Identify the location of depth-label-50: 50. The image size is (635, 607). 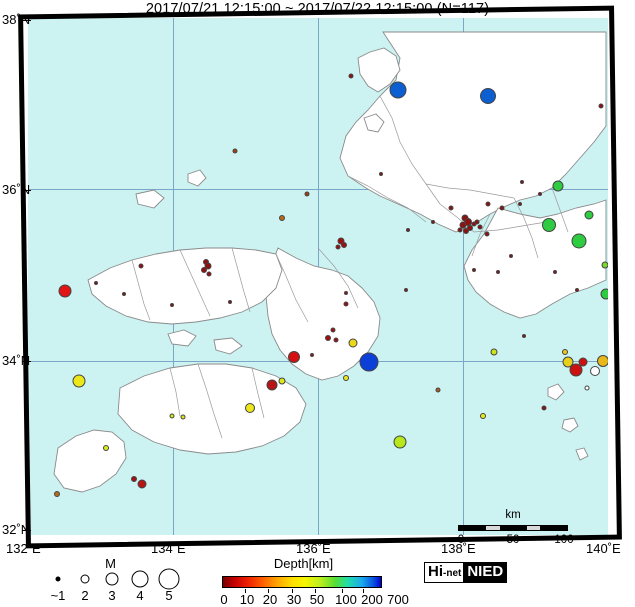
(317, 599).